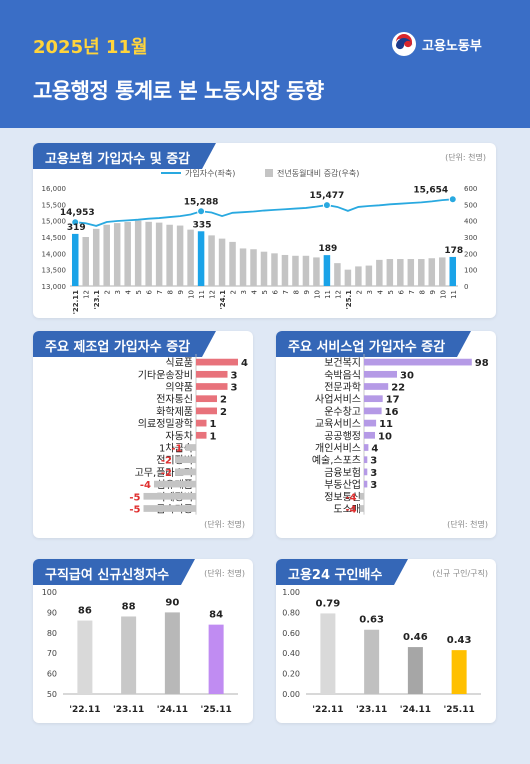 This screenshot has height=764, width=530. Describe the element at coordinates (264, 212) in the screenshot. I see `subscriber-line` at that location.